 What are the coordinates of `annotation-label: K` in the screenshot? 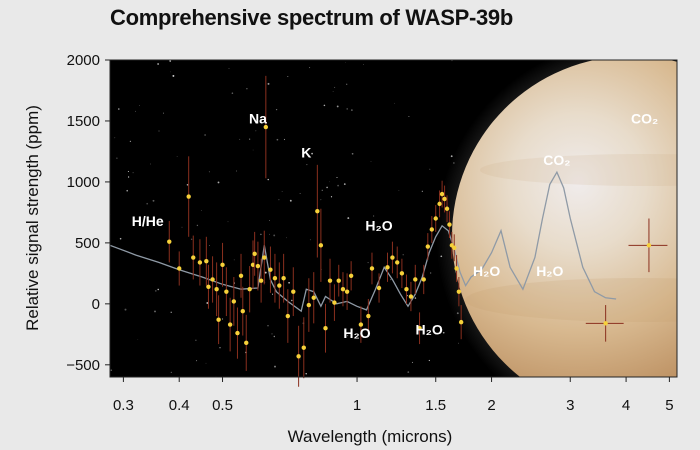 It's located at (306, 153).